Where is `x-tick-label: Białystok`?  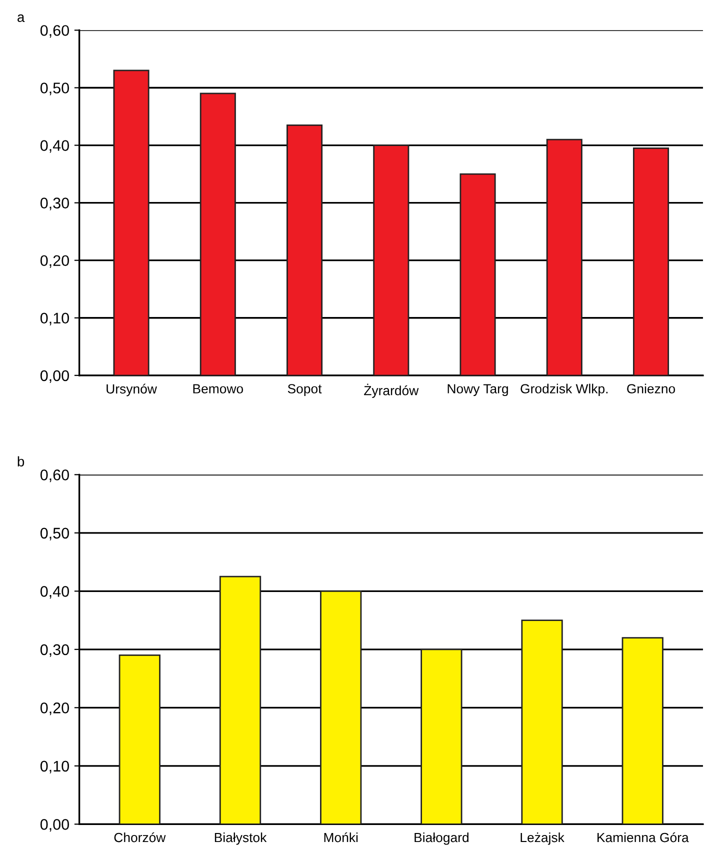
x-tick-label: Białystok is located at coordinates (240, 838).